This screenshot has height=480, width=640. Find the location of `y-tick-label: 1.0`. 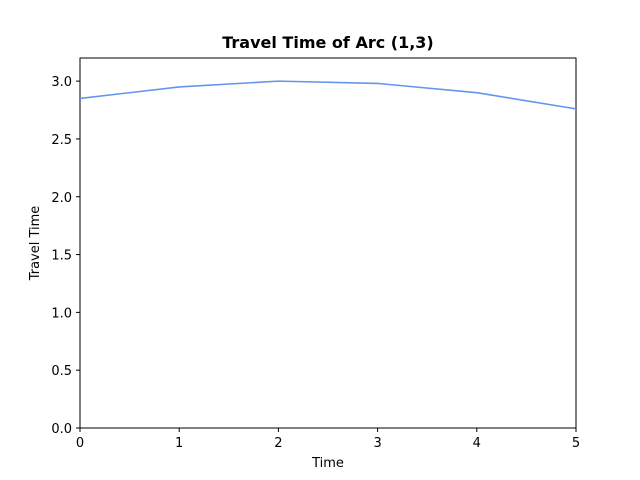

y-tick-label: 1.0 is located at coordinates (61, 313).